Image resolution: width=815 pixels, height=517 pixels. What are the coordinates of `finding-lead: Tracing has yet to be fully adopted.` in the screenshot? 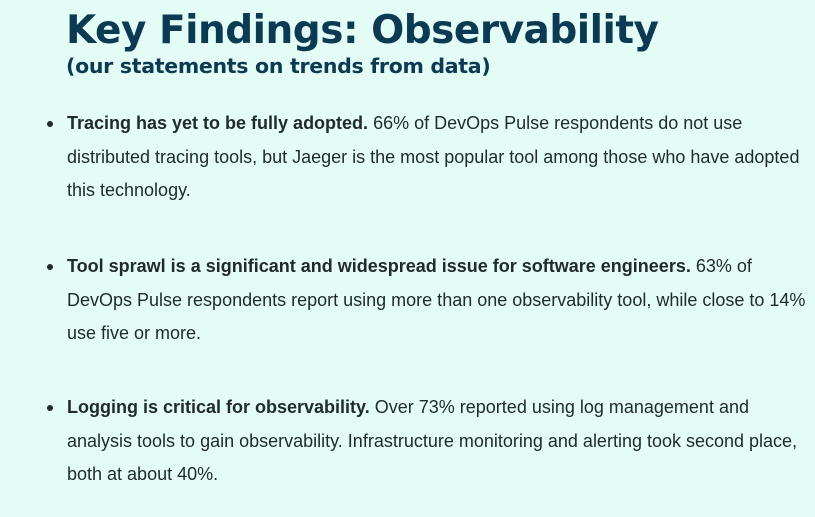 It's located at (218, 123).